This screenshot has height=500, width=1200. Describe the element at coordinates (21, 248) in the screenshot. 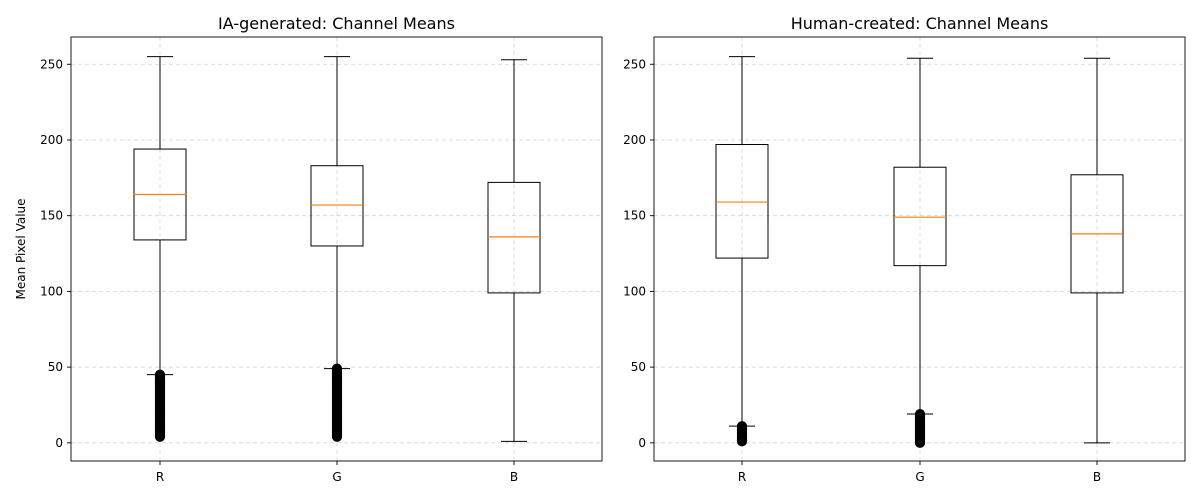

I see `y-axis-label: Mean Pixel Value` at that location.